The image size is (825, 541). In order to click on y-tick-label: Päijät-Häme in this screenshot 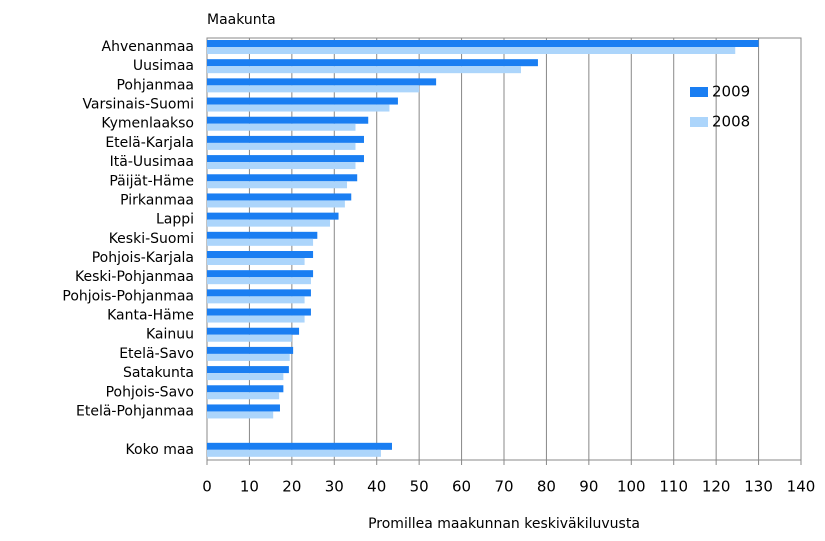, I will do `click(151, 181)`.